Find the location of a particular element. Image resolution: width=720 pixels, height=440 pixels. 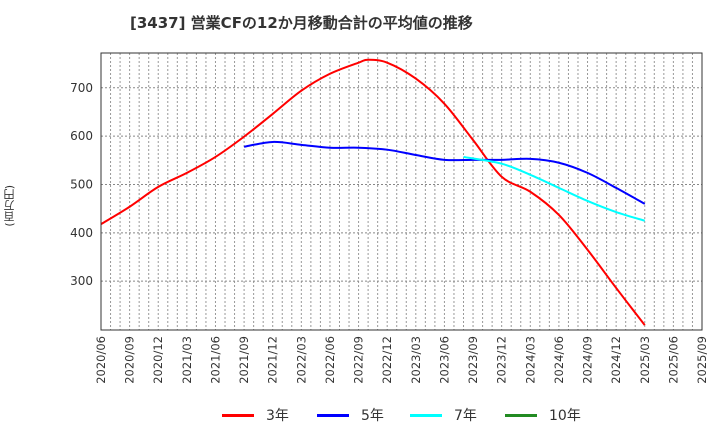

legend-label: 3年 is located at coordinates (277, 416).